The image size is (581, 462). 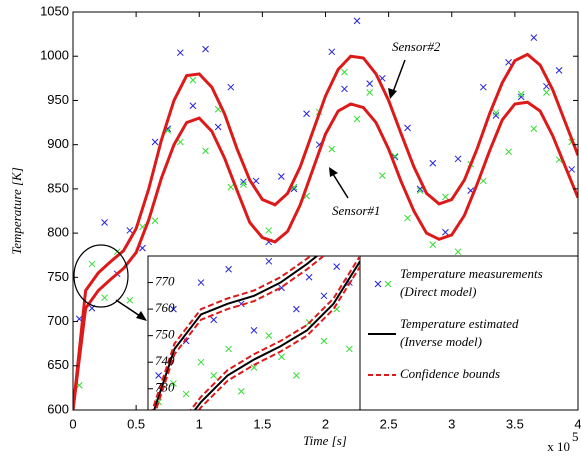 I want to click on inset-y-tick-label: 760, so click(x=165, y=307).